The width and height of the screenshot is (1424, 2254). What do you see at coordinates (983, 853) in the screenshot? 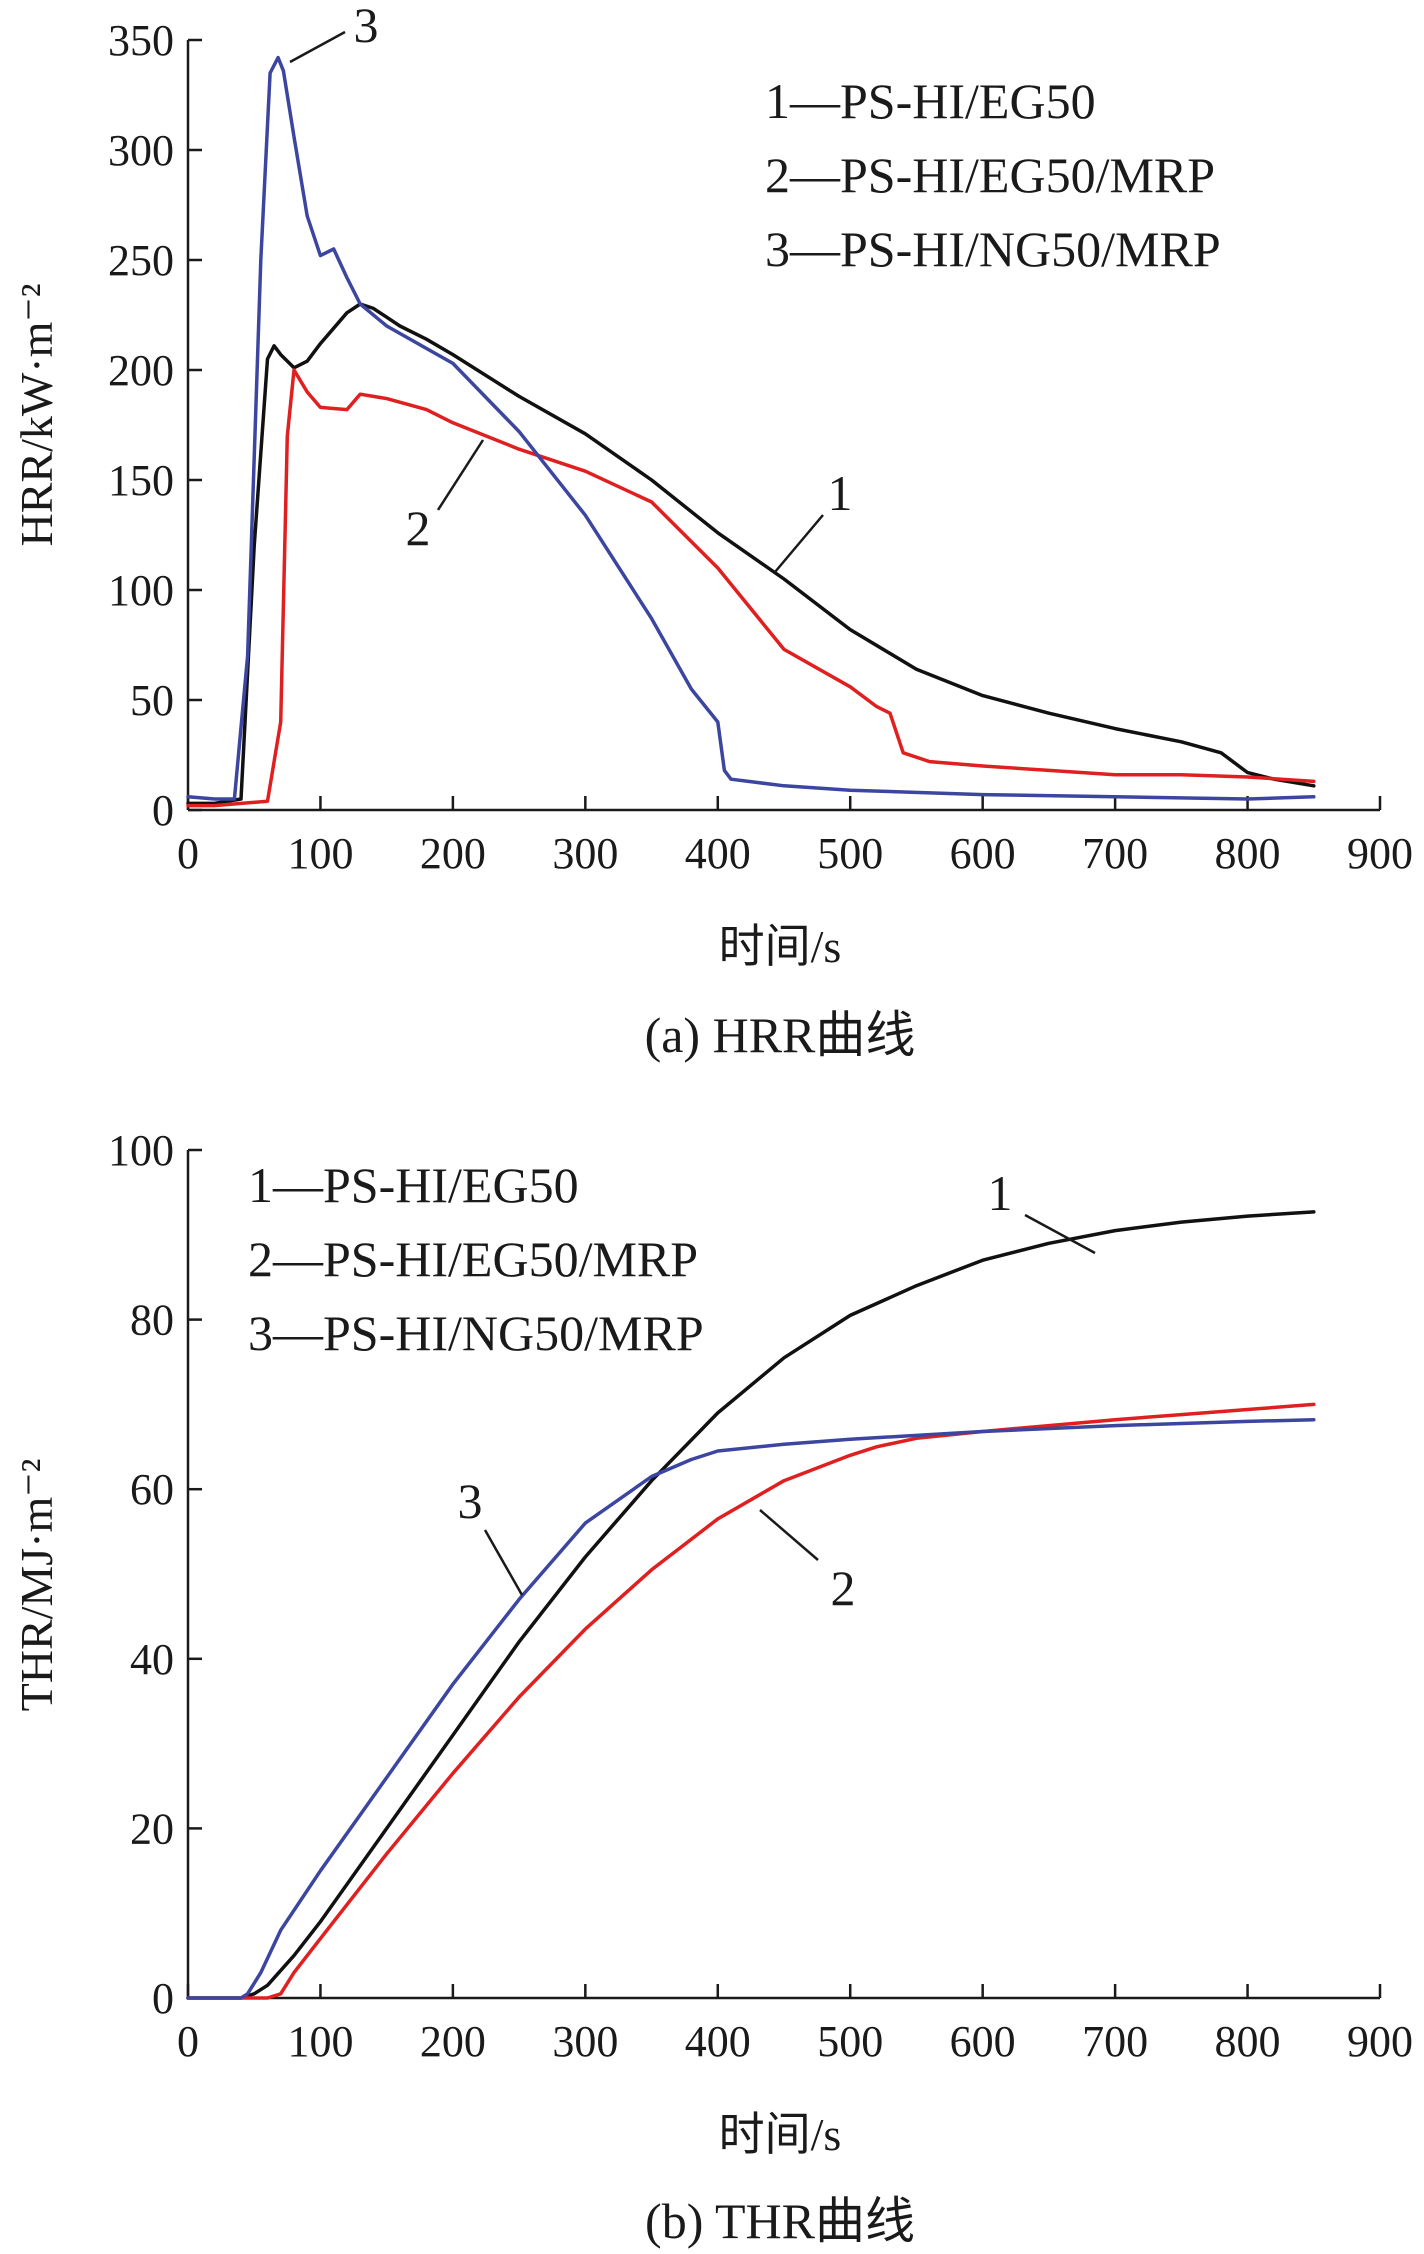
I see `hrr-x-tick-label: 600` at bounding box center [983, 853].